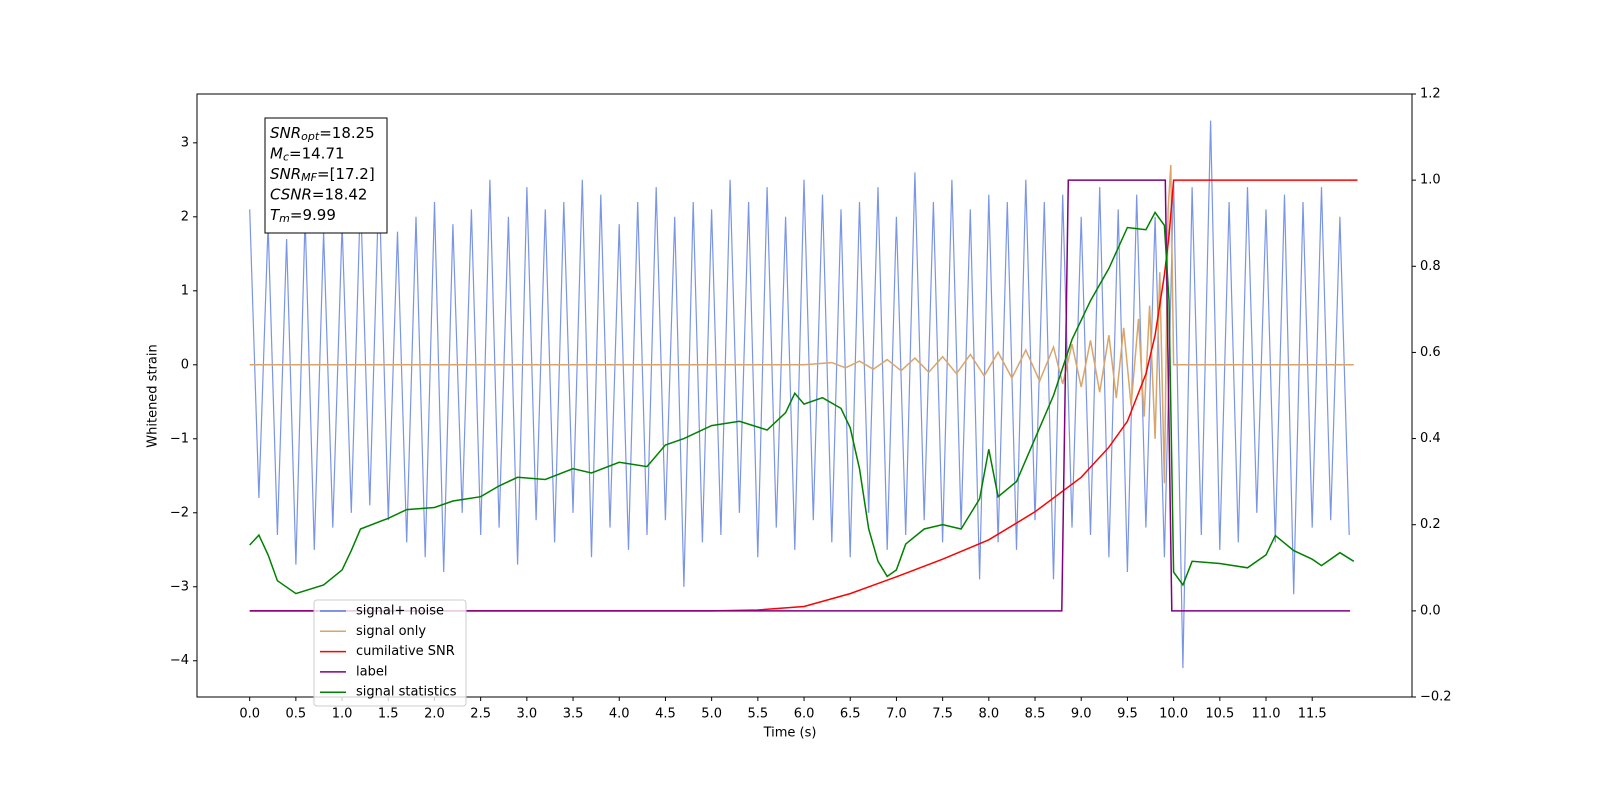 This screenshot has width=1600, height=804. I want to click on x-tick-label: 3.0, so click(527, 714).